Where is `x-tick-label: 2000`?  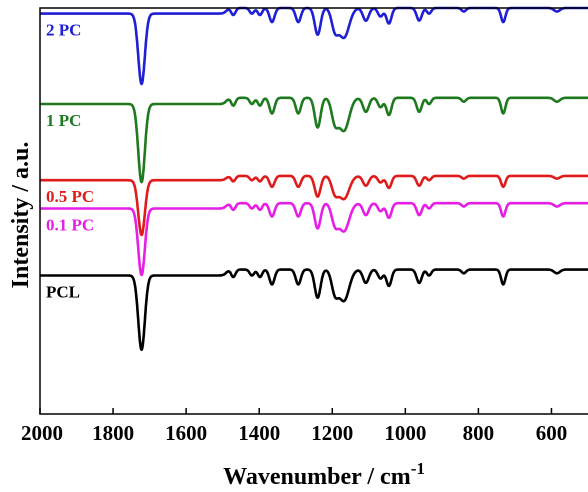 x-tick-label: 2000 is located at coordinates (42, 433).